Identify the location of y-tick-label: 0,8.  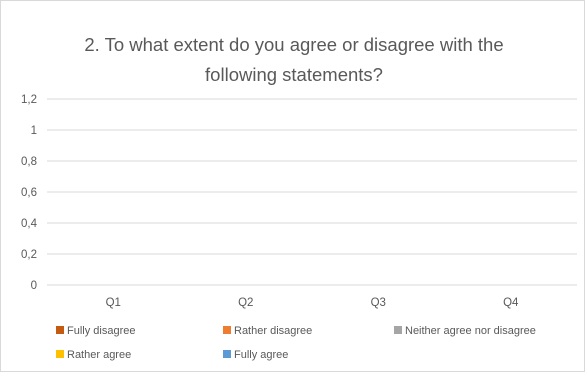
(29, 162).